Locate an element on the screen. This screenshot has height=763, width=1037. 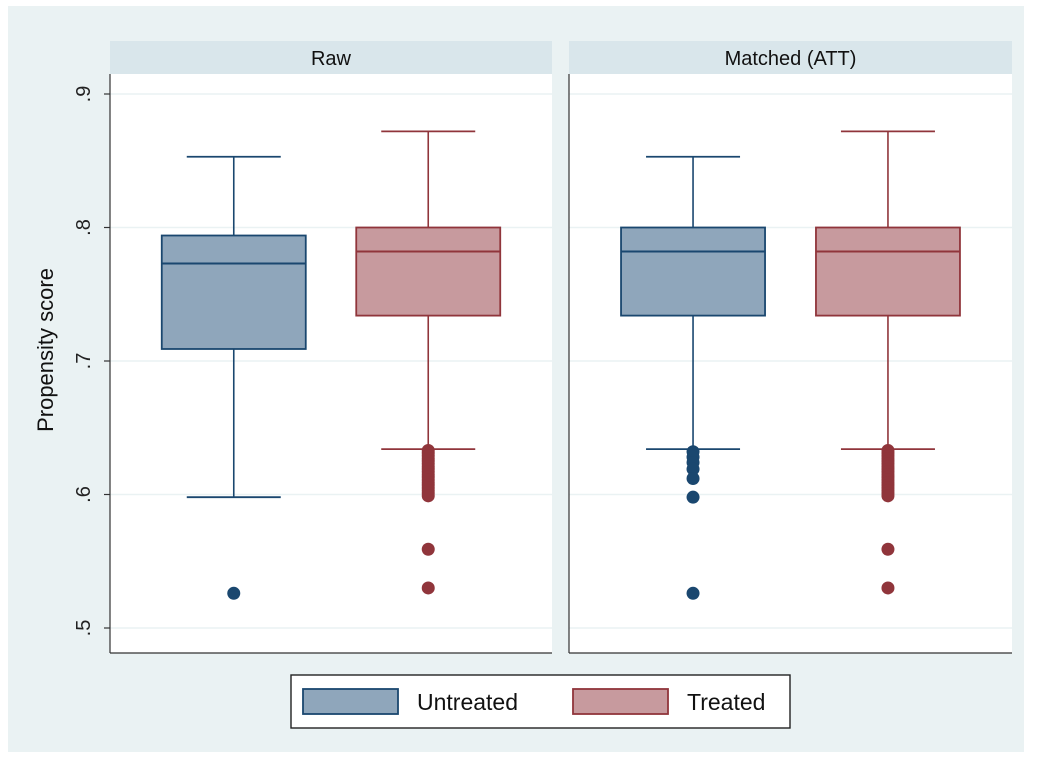
panel-1-strip is located at coordinates (331, 57).